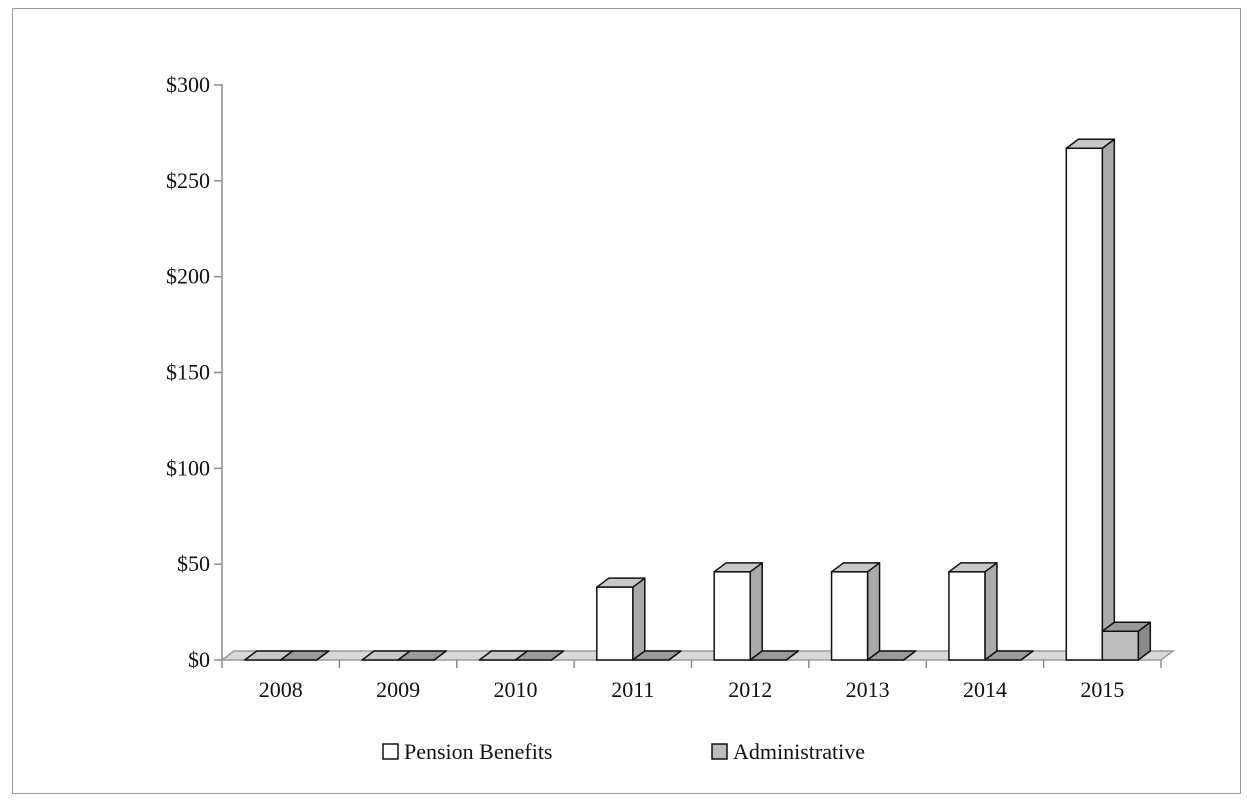  I want to click on bar-pension-benefits-2012, so click(738, 611).